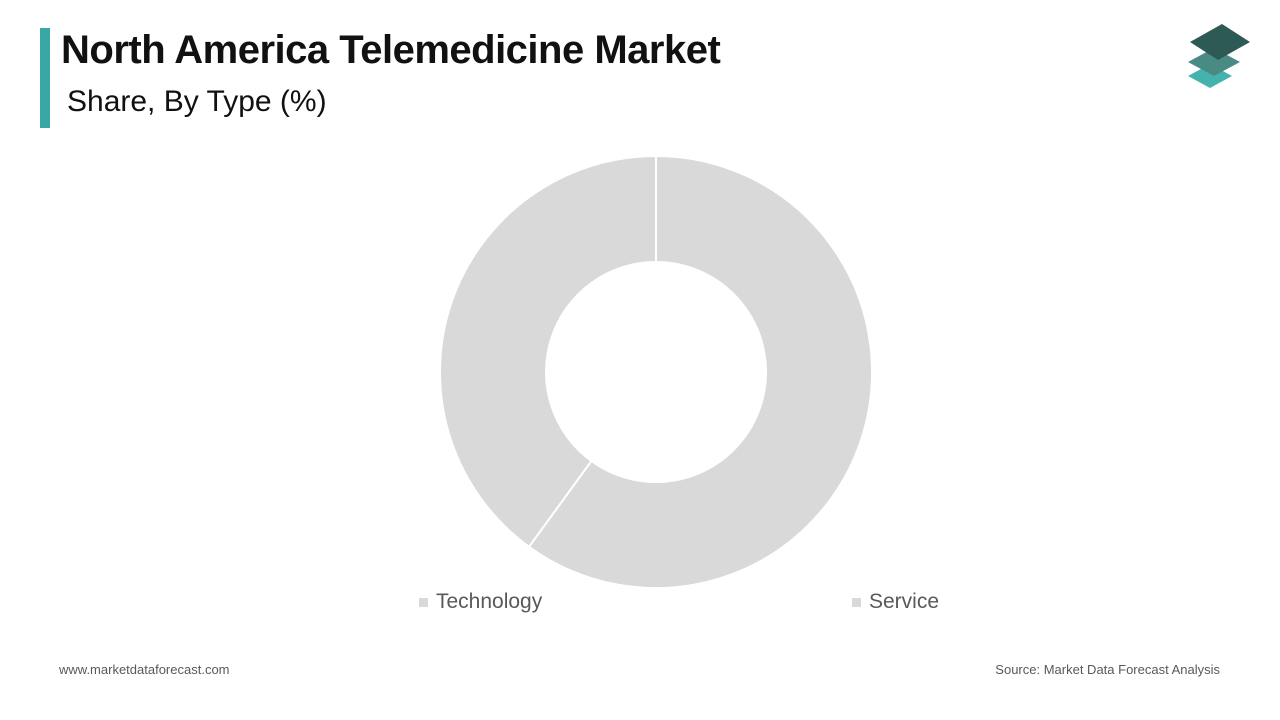 This screenshot has height=720, width=1280. I want to click on stacked-layers-logo-icon, so click(1219, 56).